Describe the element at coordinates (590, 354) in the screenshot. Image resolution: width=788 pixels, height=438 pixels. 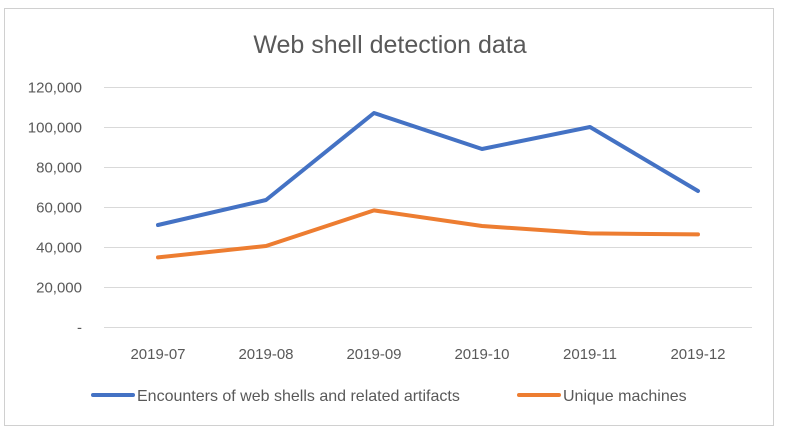
I see `x-tick-label: 2019-11` at that location.